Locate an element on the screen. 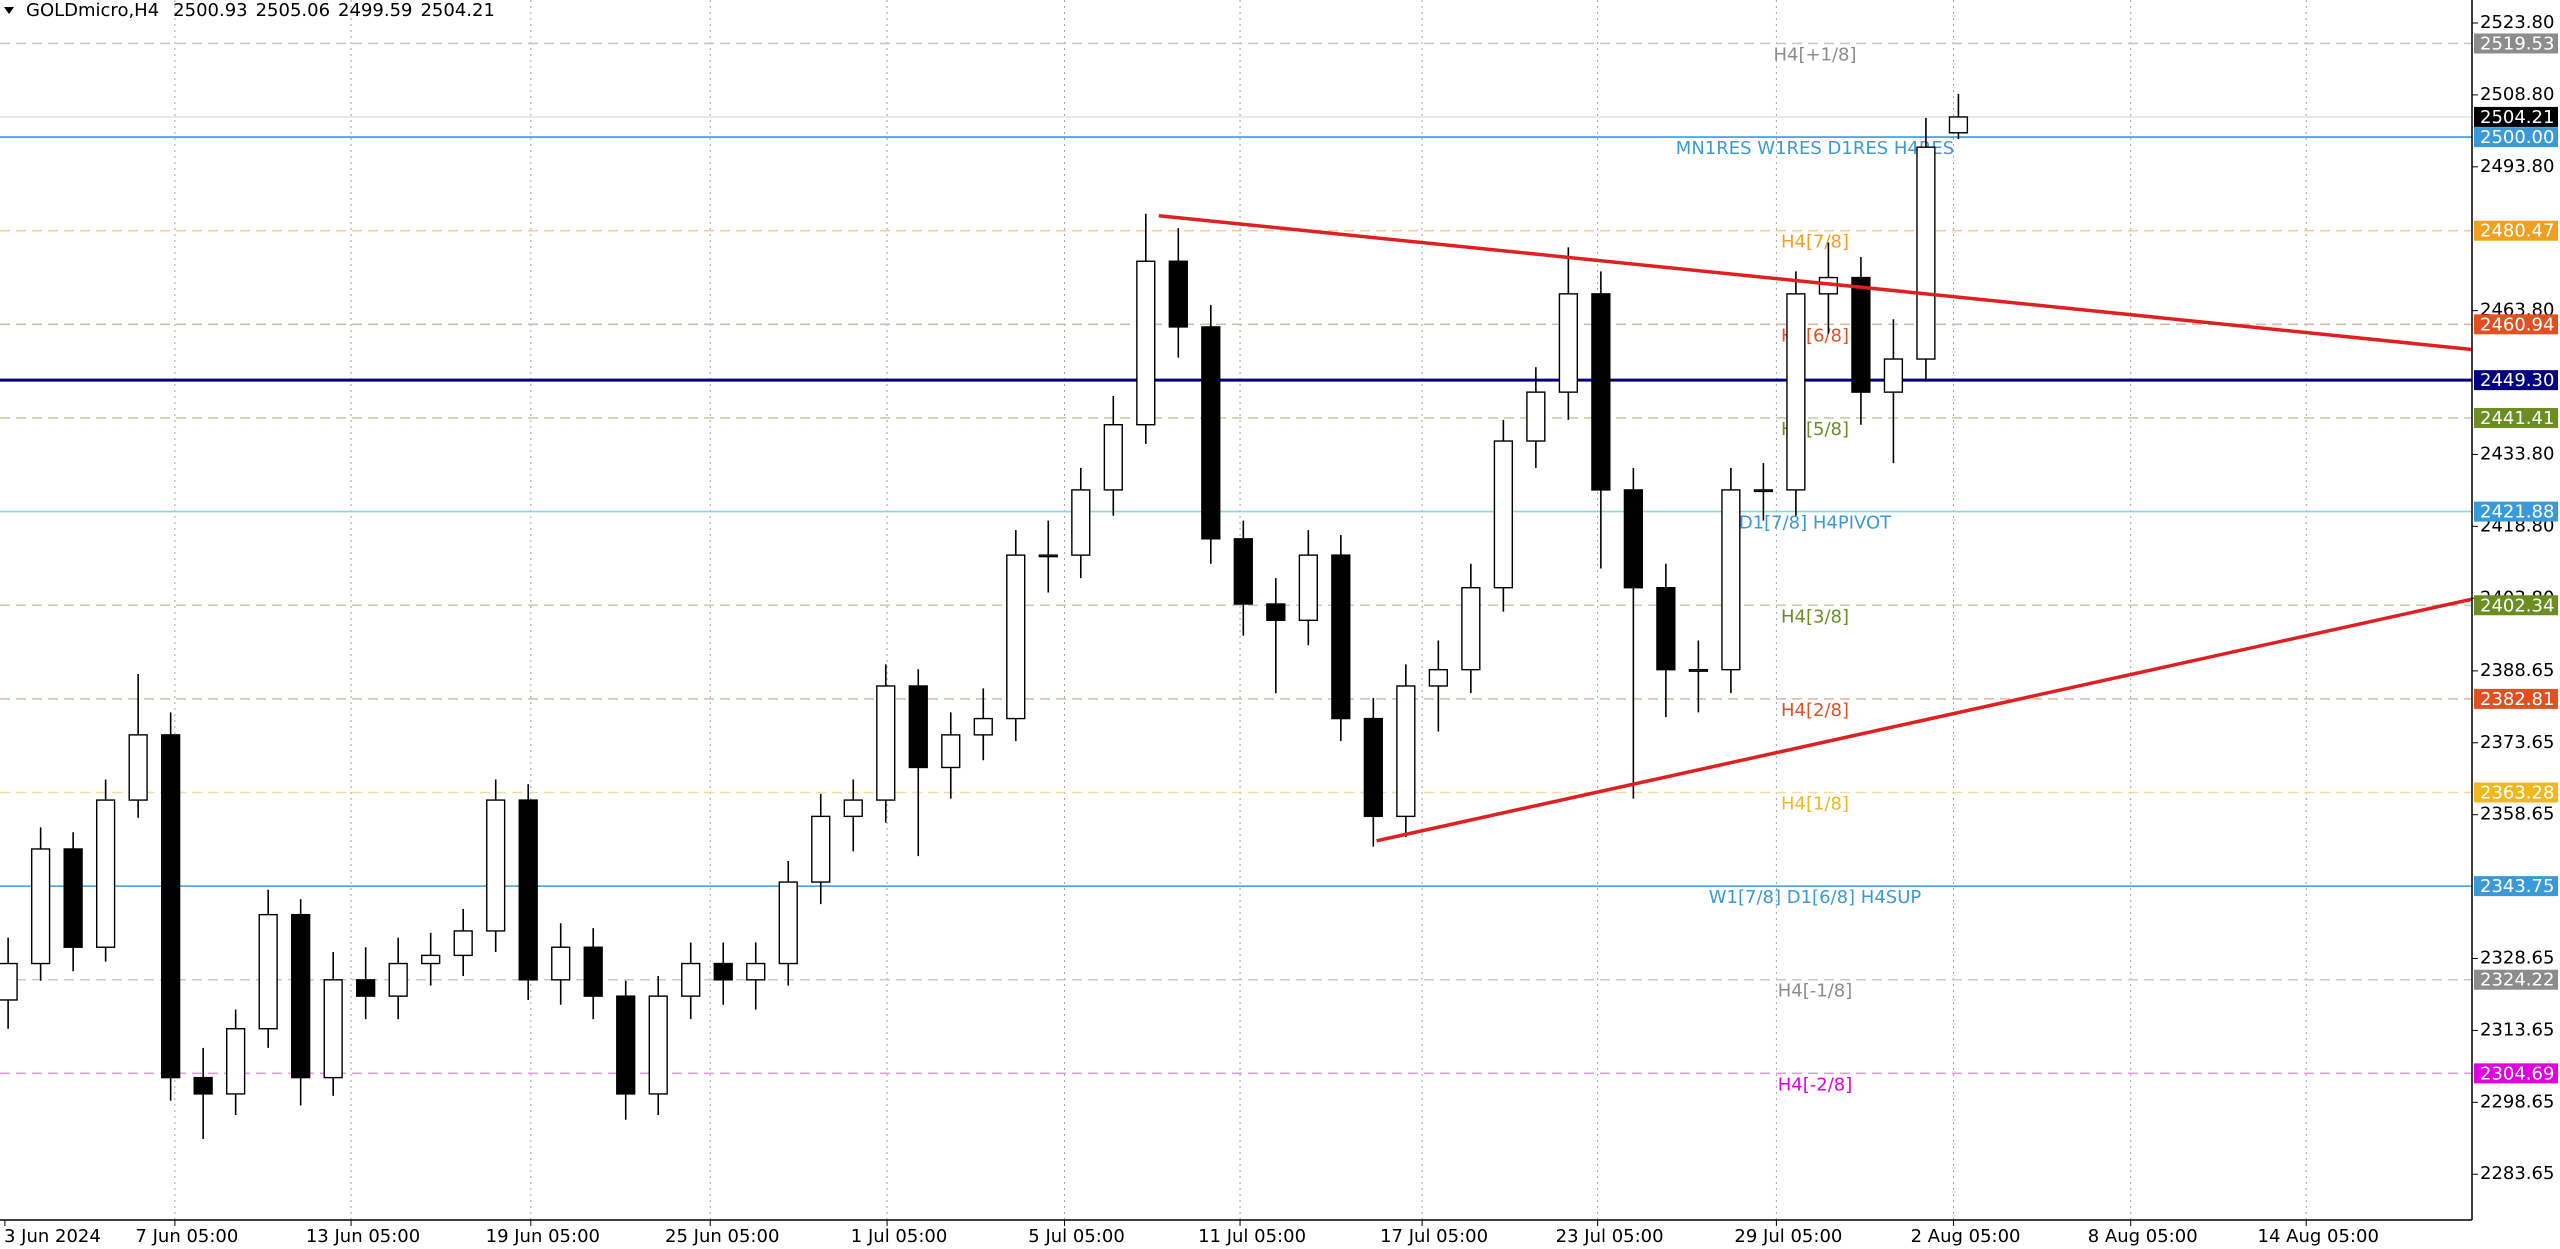 Image resolution: width=2560 pixels, height=1249 pixels. y-tick-label: 2313.65 is located at coordinates (2517, 1029).